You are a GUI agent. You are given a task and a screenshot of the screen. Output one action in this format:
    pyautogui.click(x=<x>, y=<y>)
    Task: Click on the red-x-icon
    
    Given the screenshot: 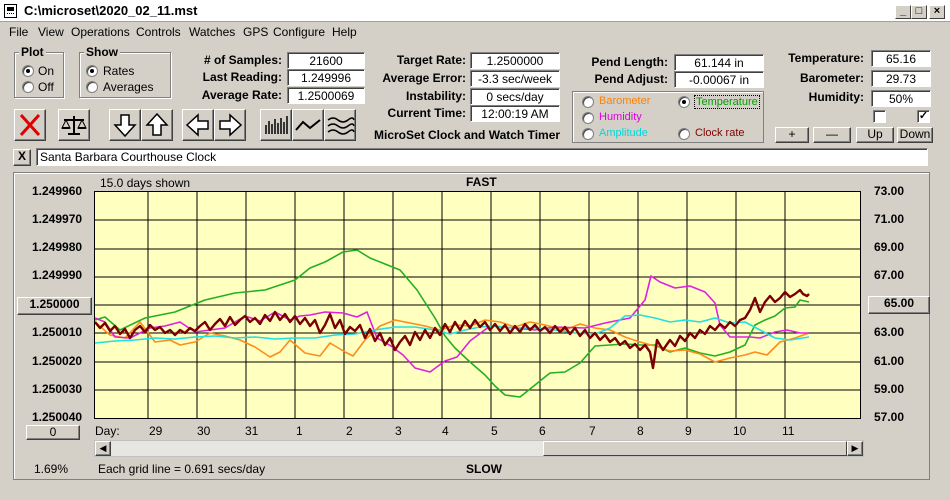 What is the action you would take?
    pyautogui.click(x=30, y=125)
    